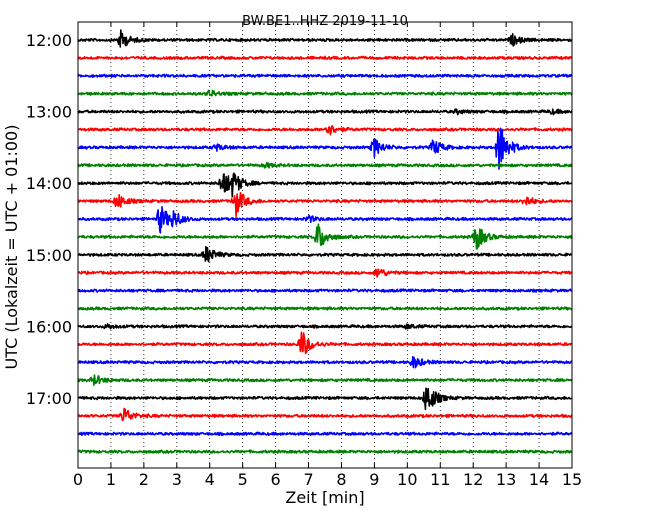 The image size is (650, 520). I want to click on x-tick-label: 5, so click(243, 479).